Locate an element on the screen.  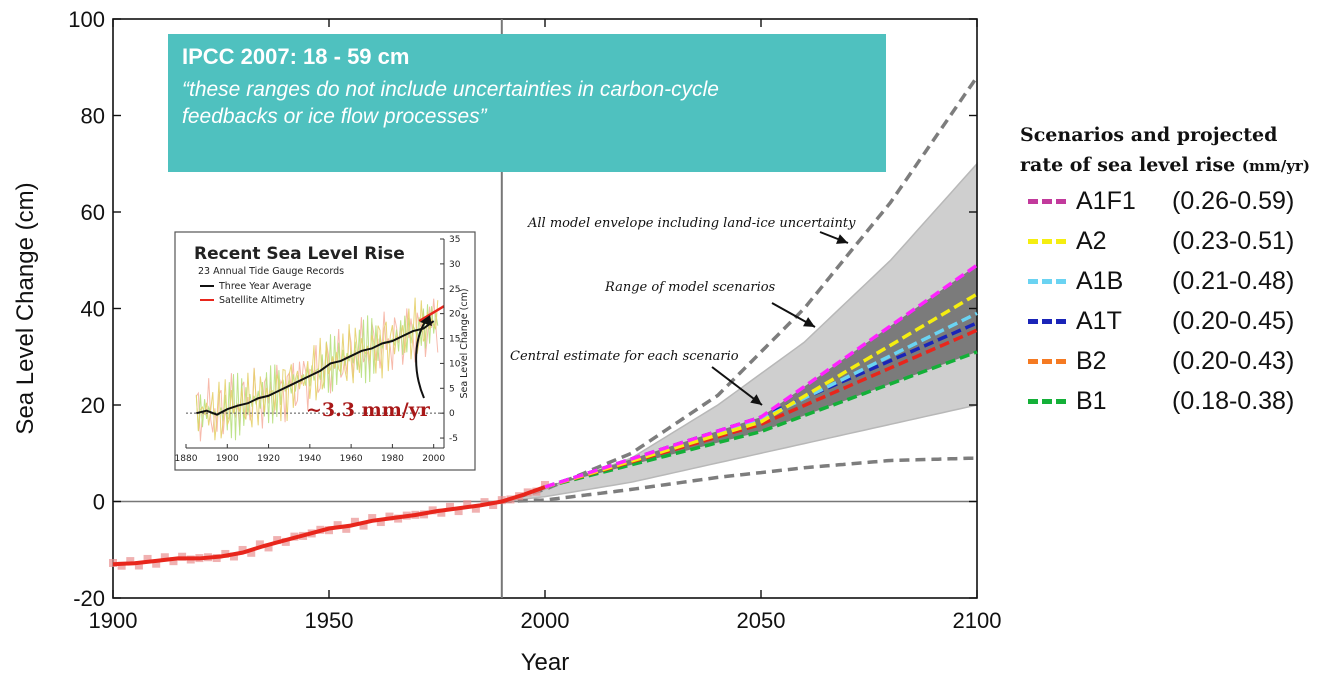
legend-name: A1B is located at coordinates (1100, 280).